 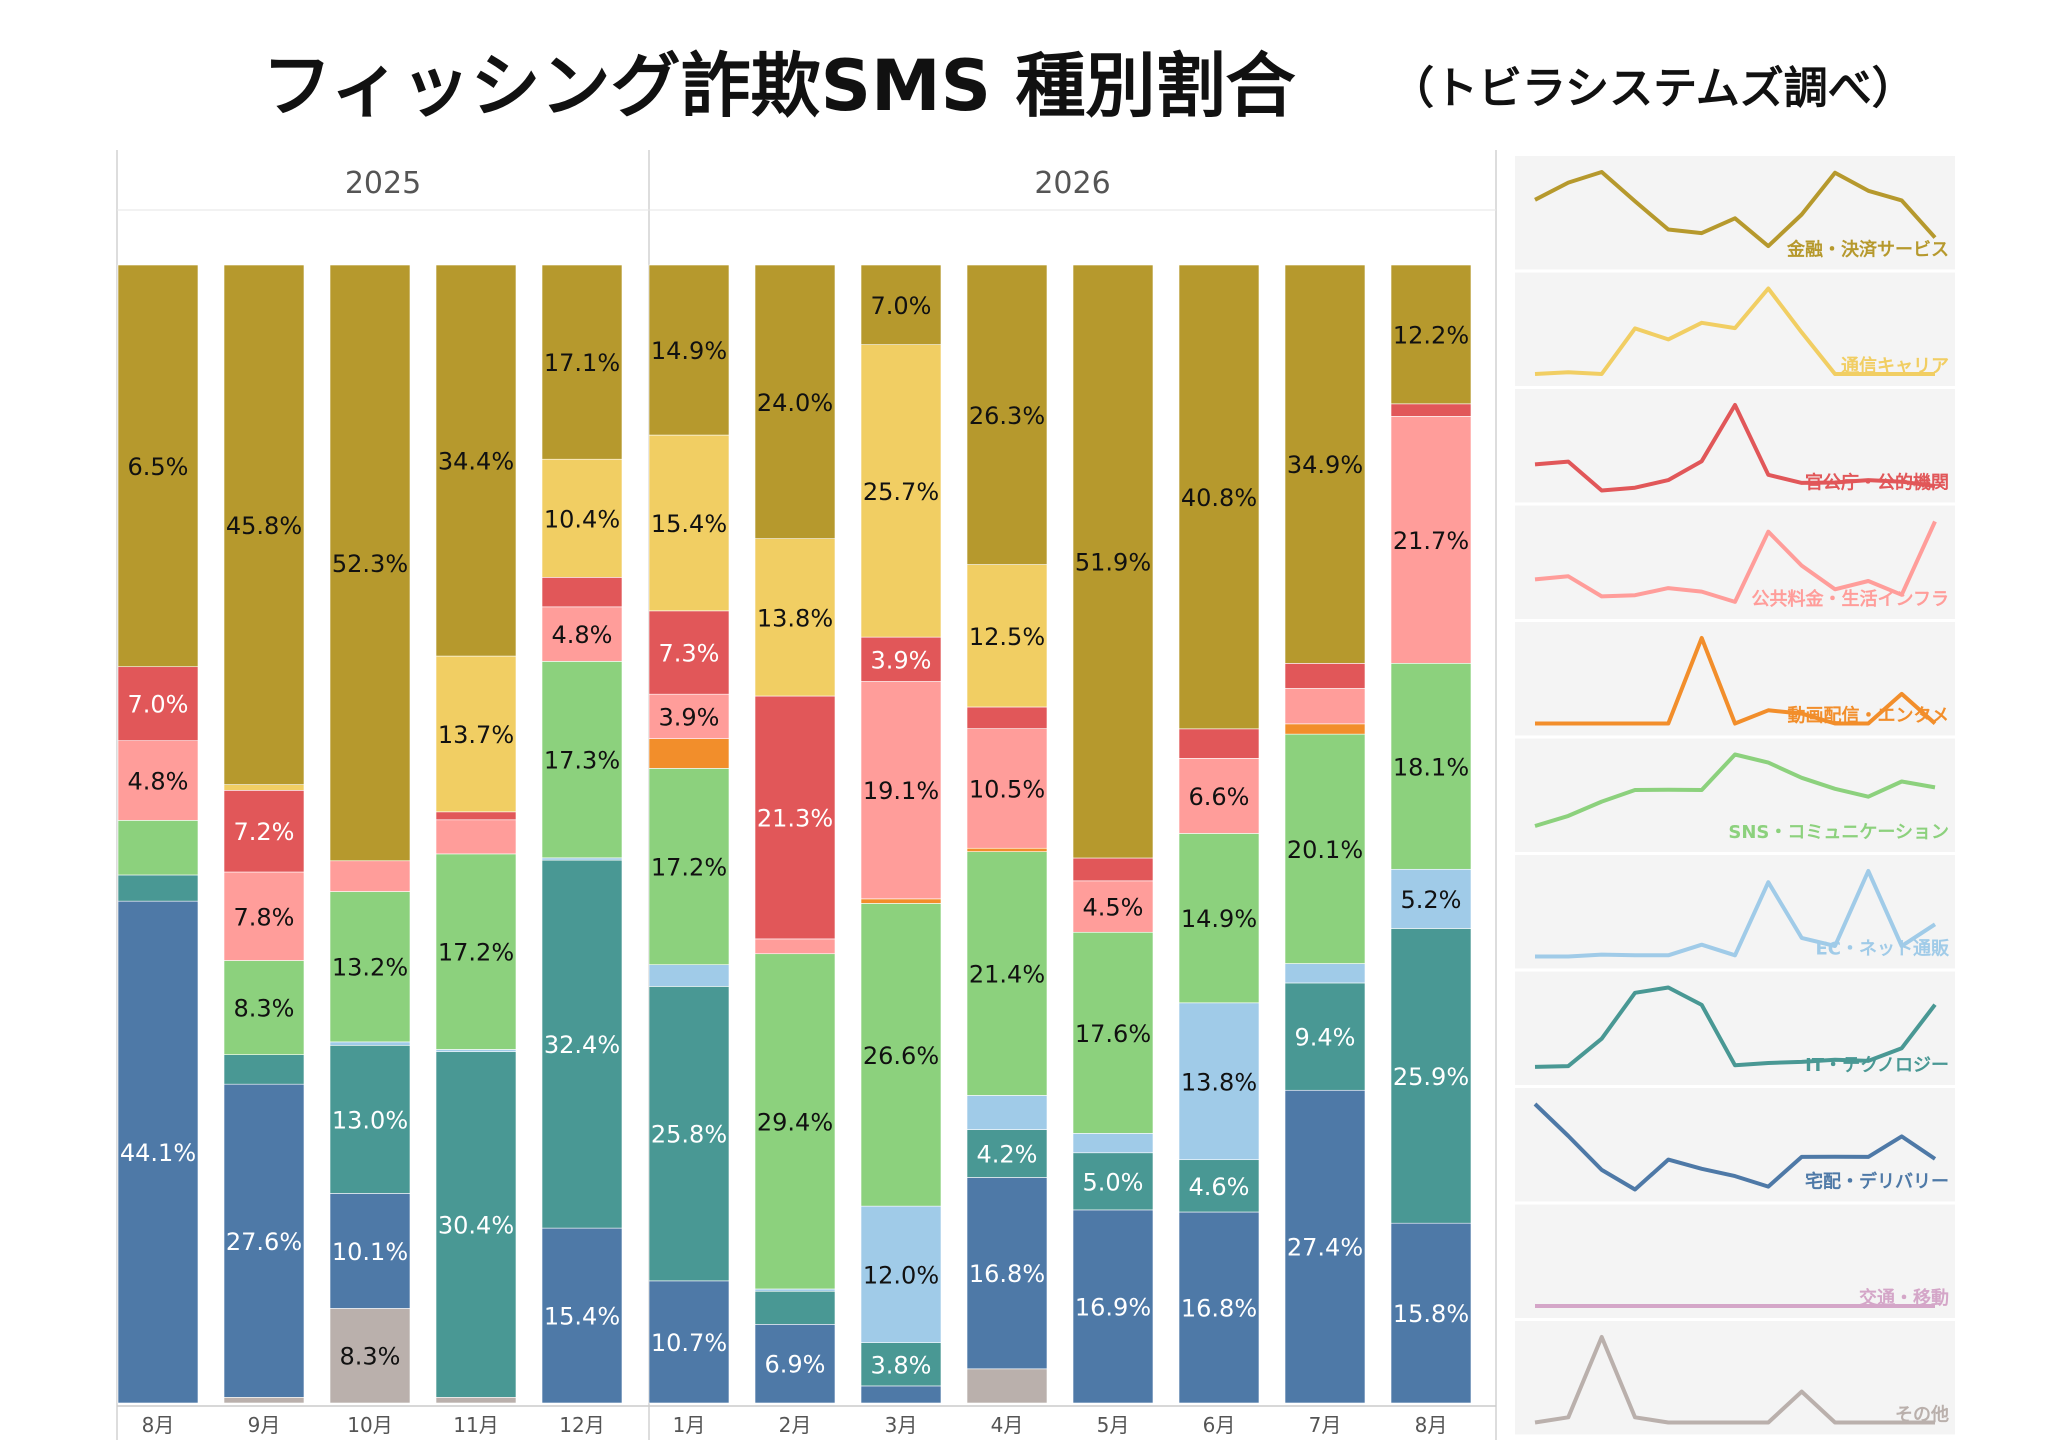 I want to click on x-tick-label: 10月, so click(x=369, y=1425).